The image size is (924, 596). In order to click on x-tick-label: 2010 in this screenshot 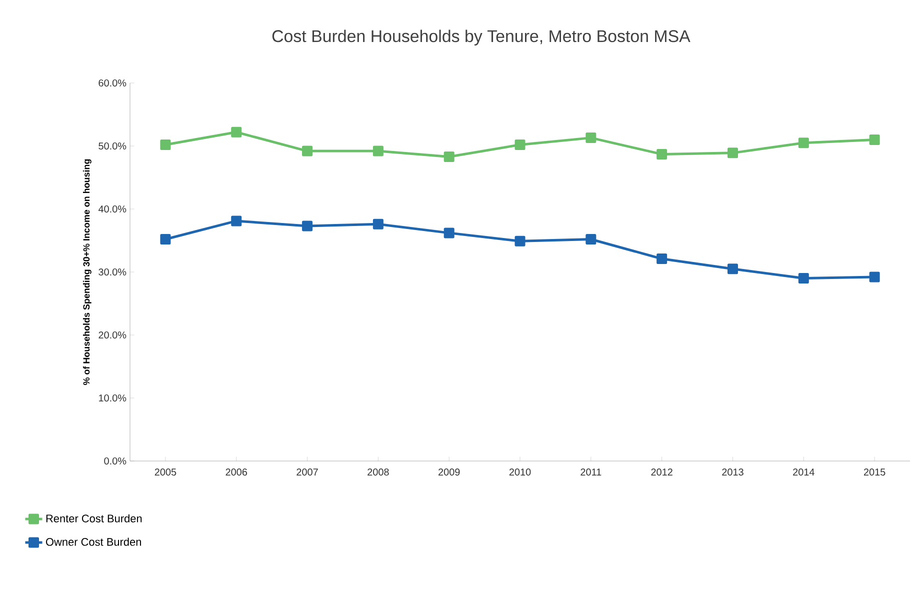, I will do `click(520, 472)`.